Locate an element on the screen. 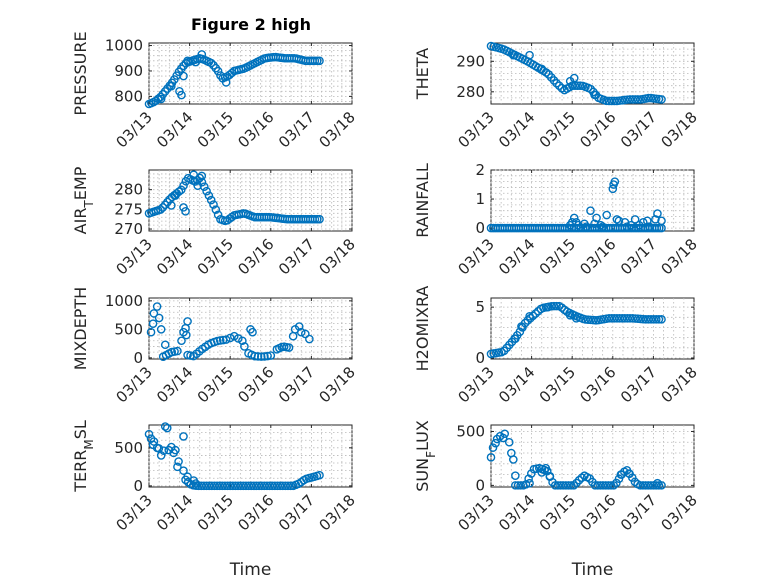 The image size is (778, 583). y-tick-label: 270 is located at coordinates (128, 229).